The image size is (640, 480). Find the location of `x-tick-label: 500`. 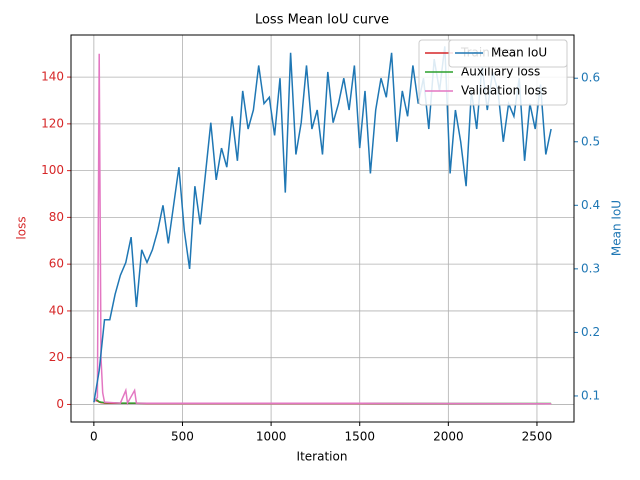

x-tick-label: 500 is located at coordinates (182, 437).